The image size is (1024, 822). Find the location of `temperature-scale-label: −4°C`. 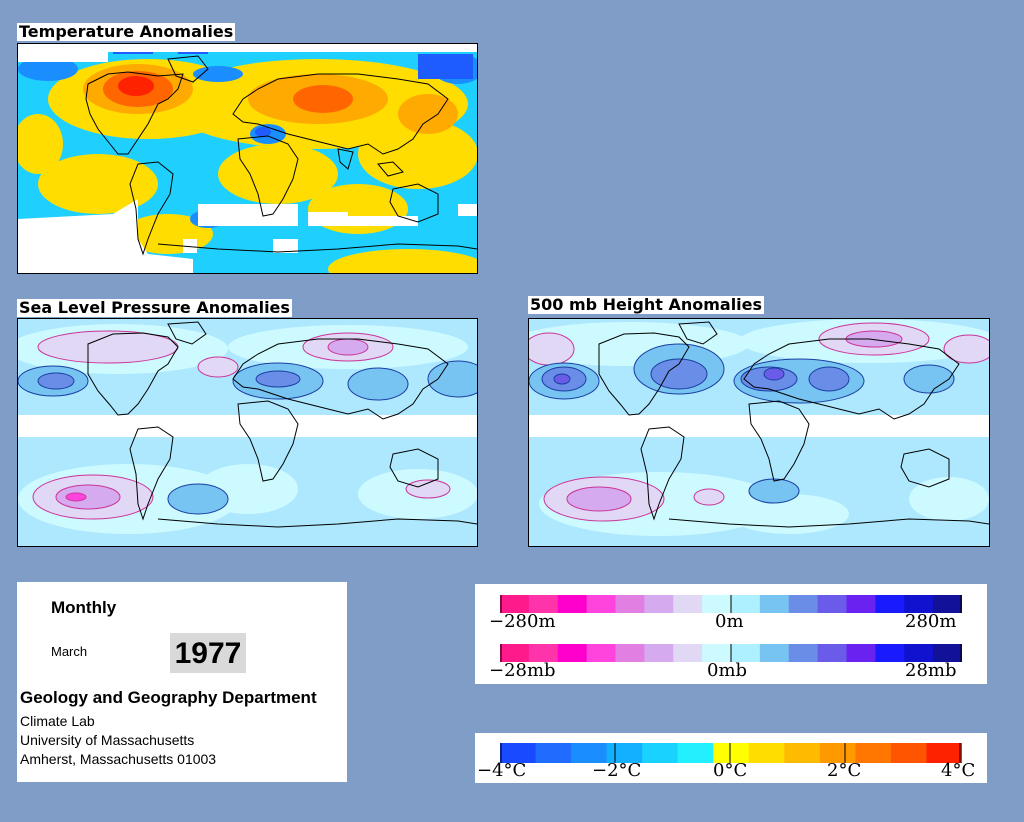

temperature-scale-label: −4°C is located at coordinates (502, 770).